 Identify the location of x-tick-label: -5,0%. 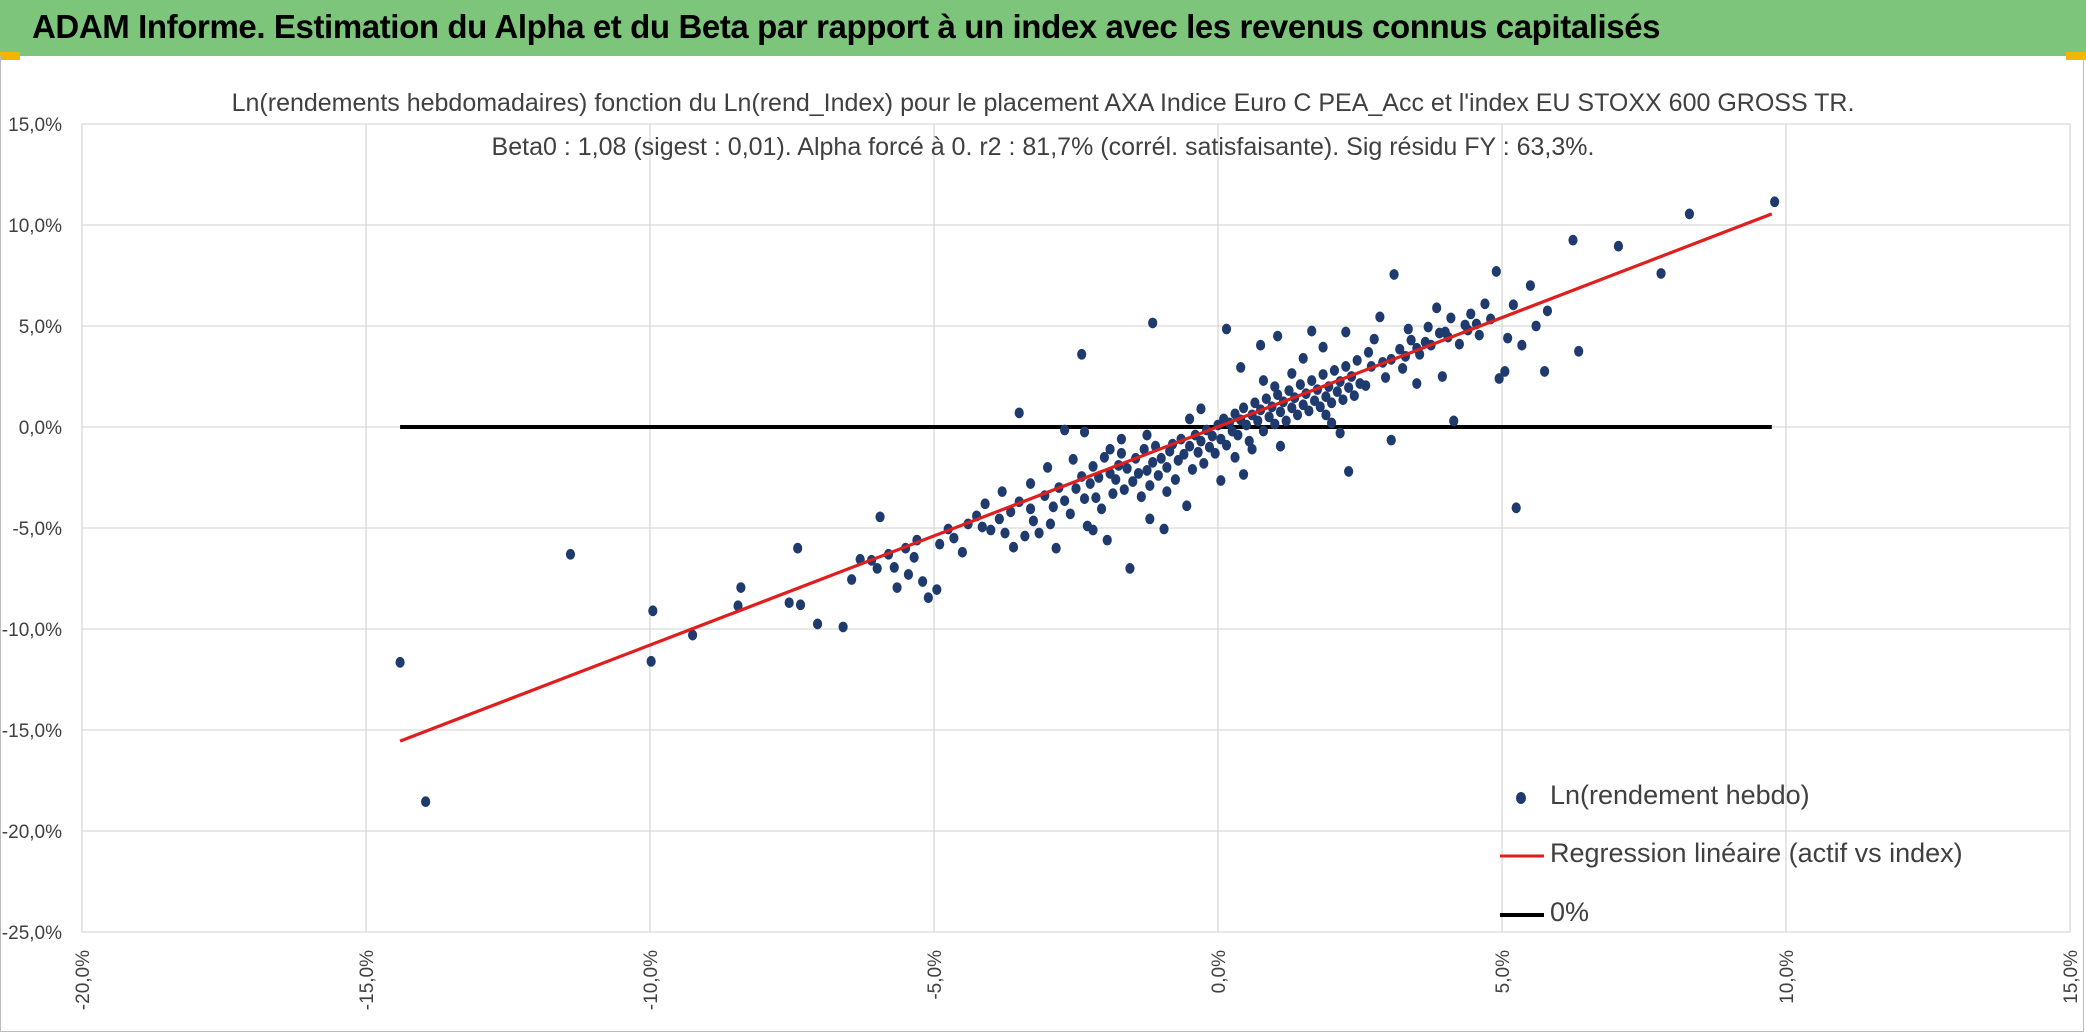
(935, 975).